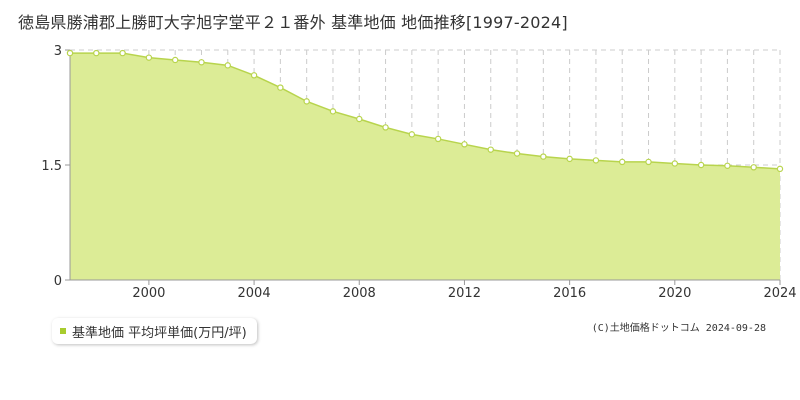  Describe the element at coordinates (464, 293) in the screenshot. I see `x-tick-label: 2012` at that location.